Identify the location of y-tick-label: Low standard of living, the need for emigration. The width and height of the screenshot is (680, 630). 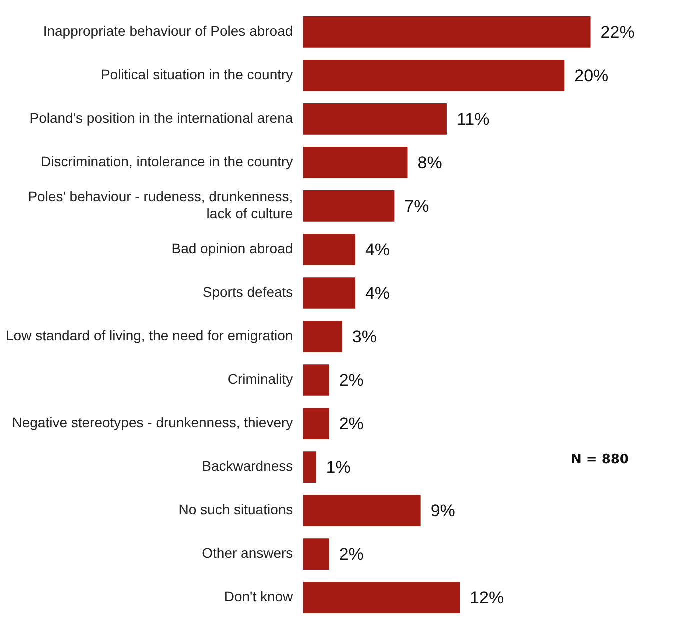
(150, 336).